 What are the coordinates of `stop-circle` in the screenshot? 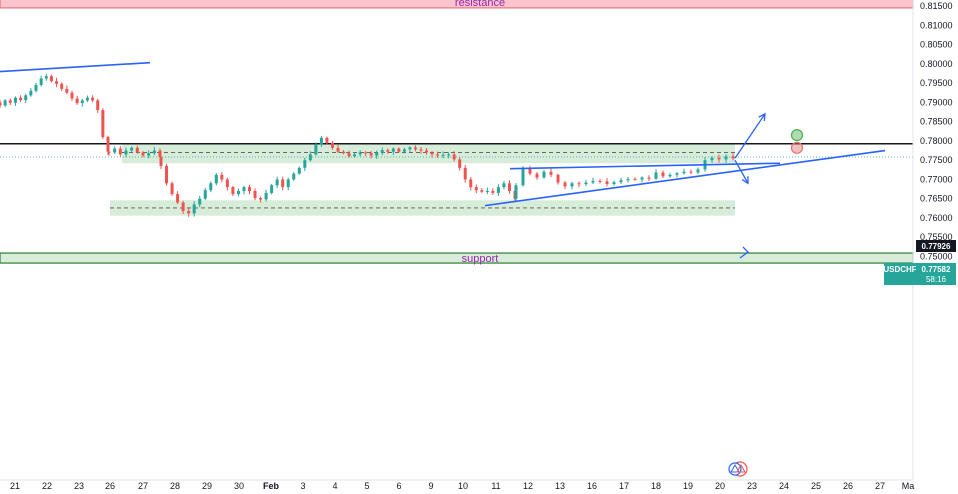 It's located at (797, 147).